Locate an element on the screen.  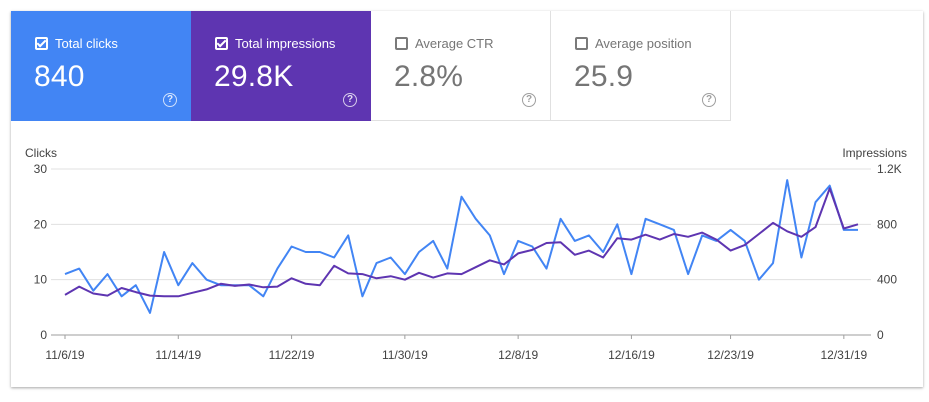
left-tick-label: 20 is located at coordinates (41, 224).